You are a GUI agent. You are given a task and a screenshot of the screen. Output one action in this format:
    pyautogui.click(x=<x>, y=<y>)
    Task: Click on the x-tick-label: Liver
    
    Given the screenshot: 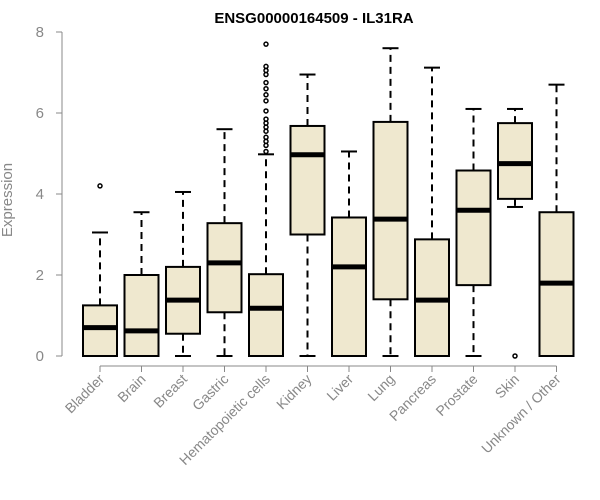 What is the action you would take?
    pyautogui.click(x=339, y=387)
    